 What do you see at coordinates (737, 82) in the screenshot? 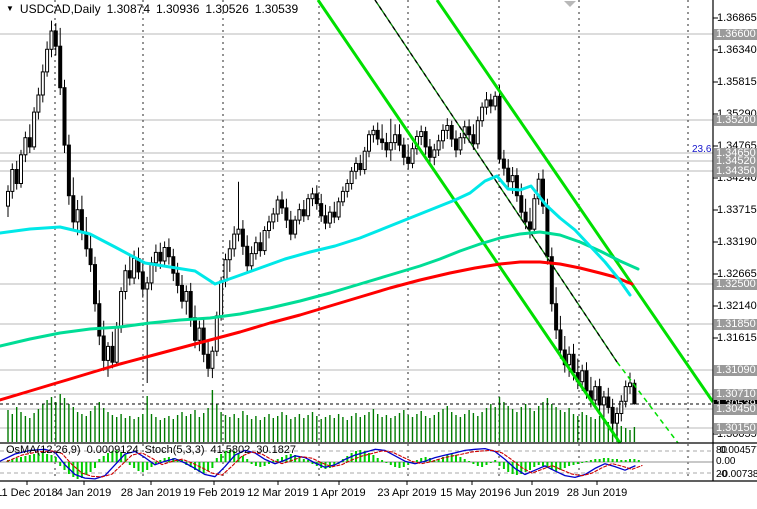
I see `price-axis-tick: 1.35815` at bounding box center [737, 82].